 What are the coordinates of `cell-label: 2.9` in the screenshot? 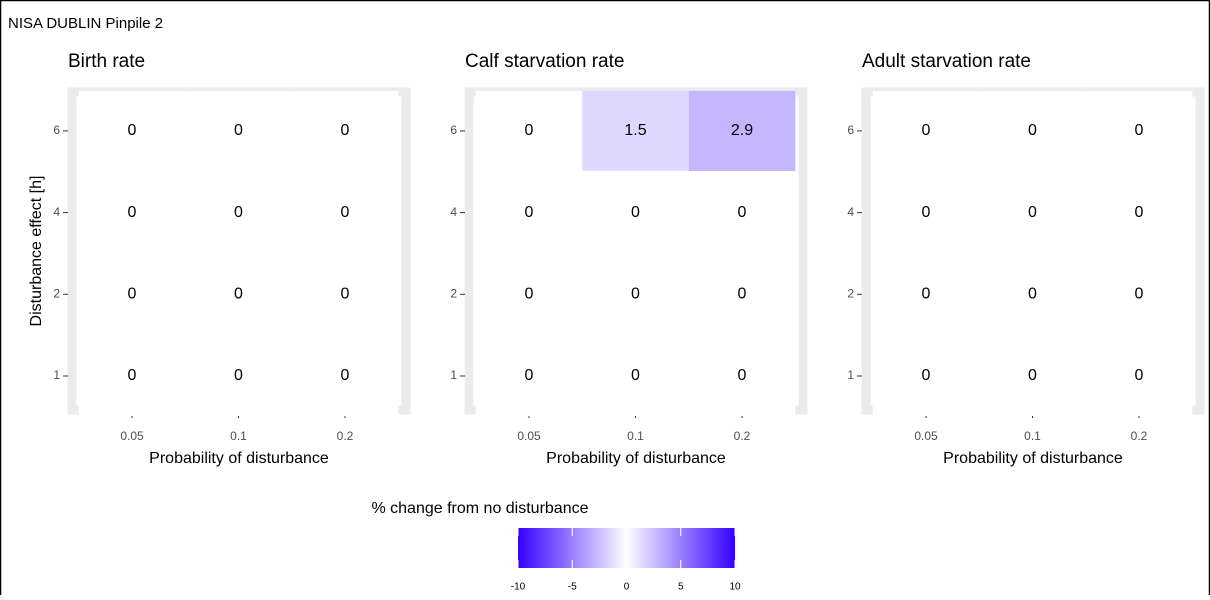 It's located at (742, 130).